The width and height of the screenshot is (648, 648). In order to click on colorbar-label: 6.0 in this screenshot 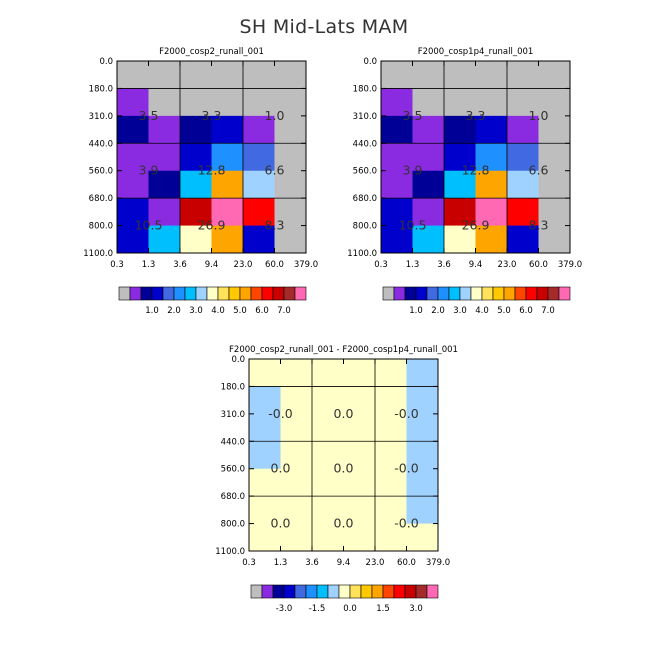, I will do `click(526, 311)`.